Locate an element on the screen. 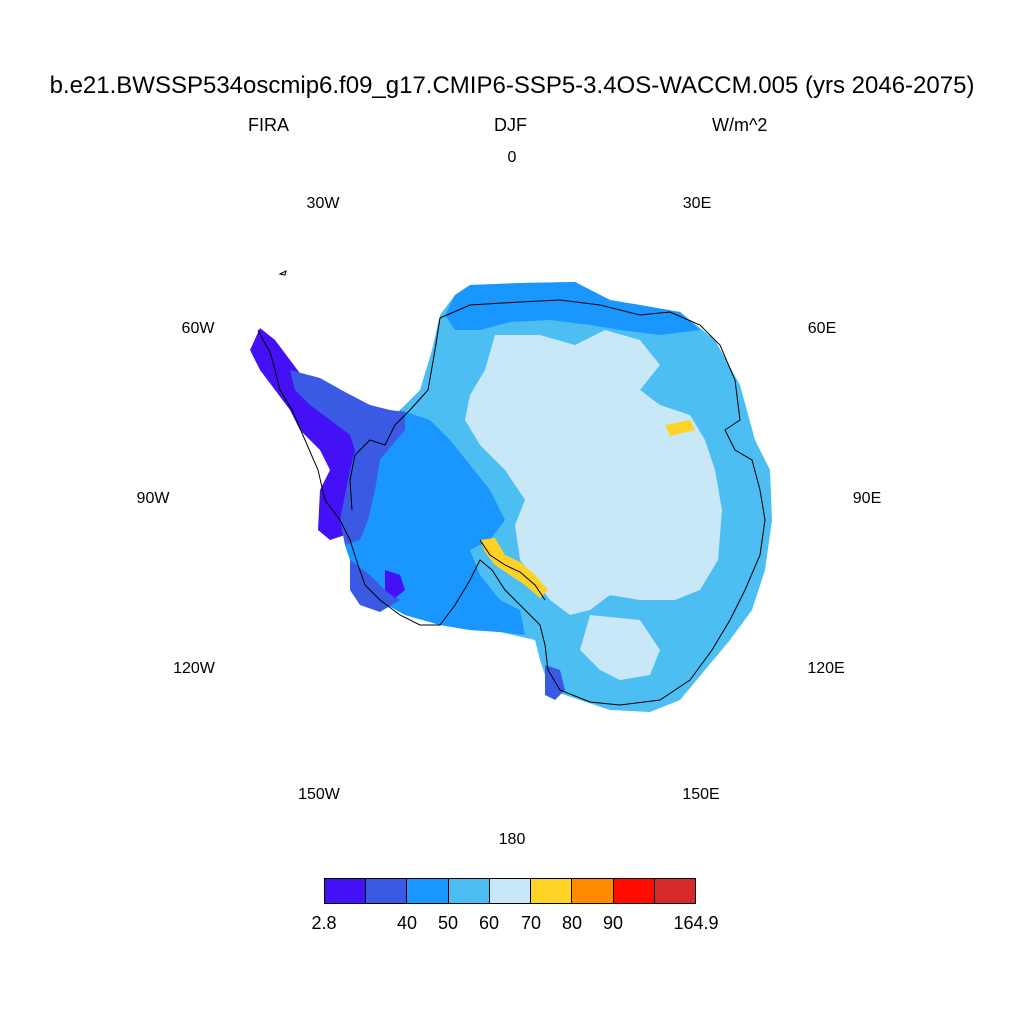 The width and height of the screenshot is (1024, 1024). colorbar-label-80: 80 is located at coordinates (572, 923).